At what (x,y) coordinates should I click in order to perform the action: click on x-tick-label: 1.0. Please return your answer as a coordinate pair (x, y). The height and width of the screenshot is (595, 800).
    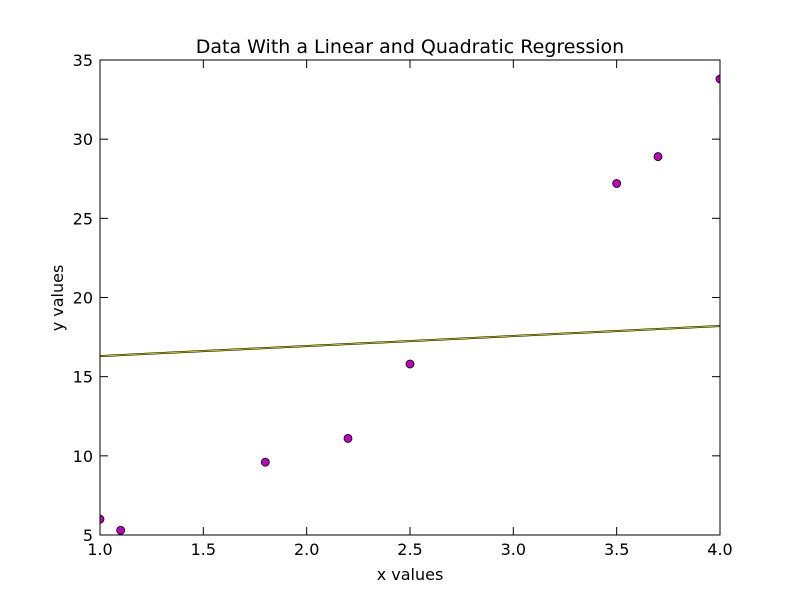
    Looking at the image, I should click on (99, 549).